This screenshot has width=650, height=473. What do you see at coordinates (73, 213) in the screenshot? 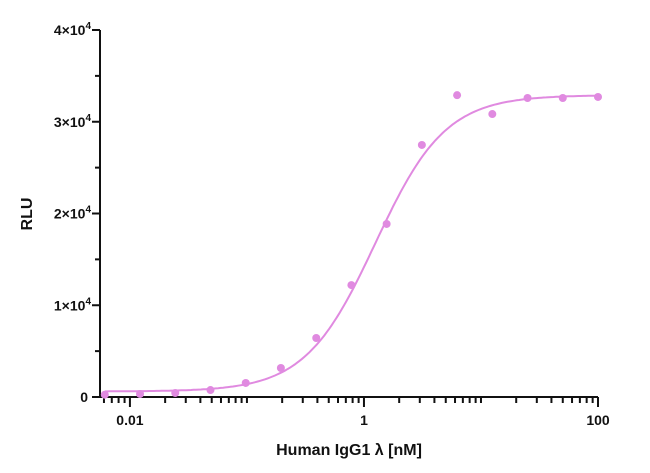
I see `y-tick-label: 2×10⁴` at bounding box center [73, 213].